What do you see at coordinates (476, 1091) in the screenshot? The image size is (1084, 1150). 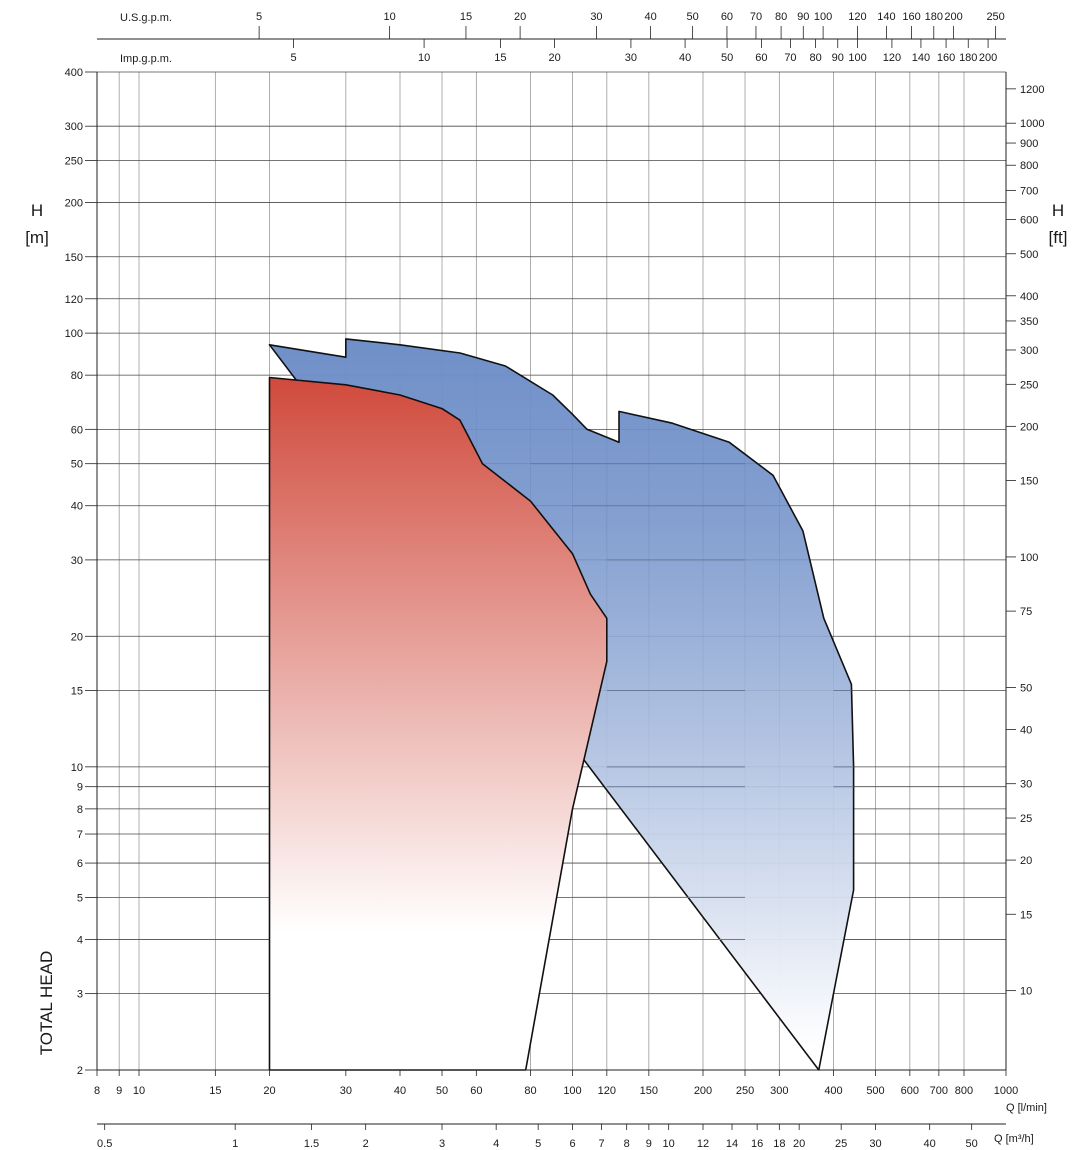 I see `x-lpm-tick-label: 60` at bounding box center [476, 1091].